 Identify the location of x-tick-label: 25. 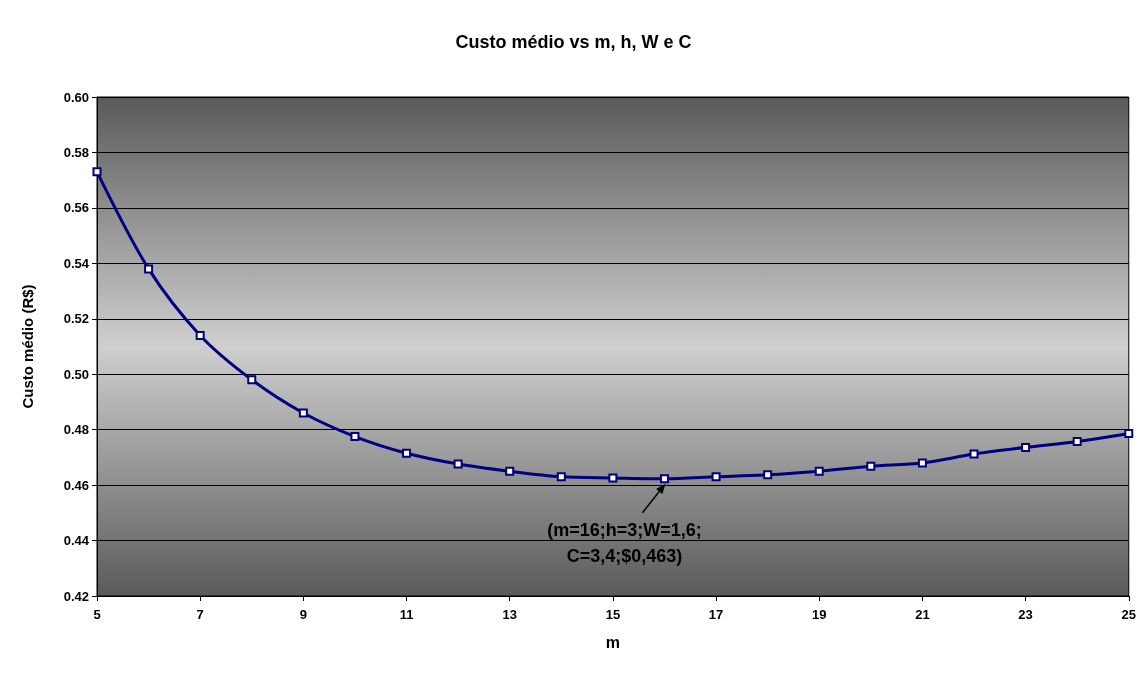
(1128, 614).